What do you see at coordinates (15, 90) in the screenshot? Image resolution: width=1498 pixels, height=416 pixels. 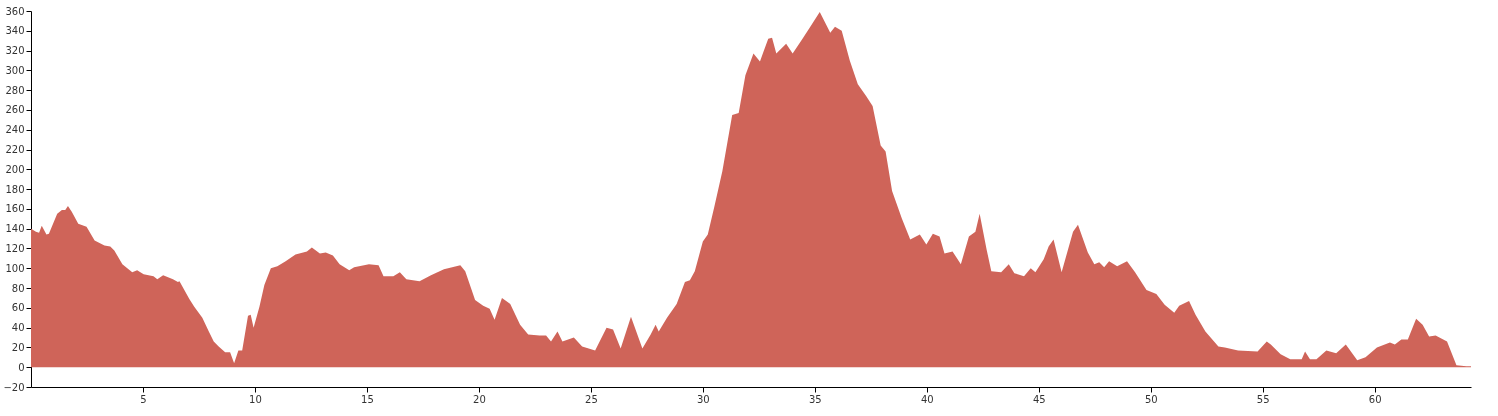 I see `y-tick-label: 280` at bounding box center [15, 90].